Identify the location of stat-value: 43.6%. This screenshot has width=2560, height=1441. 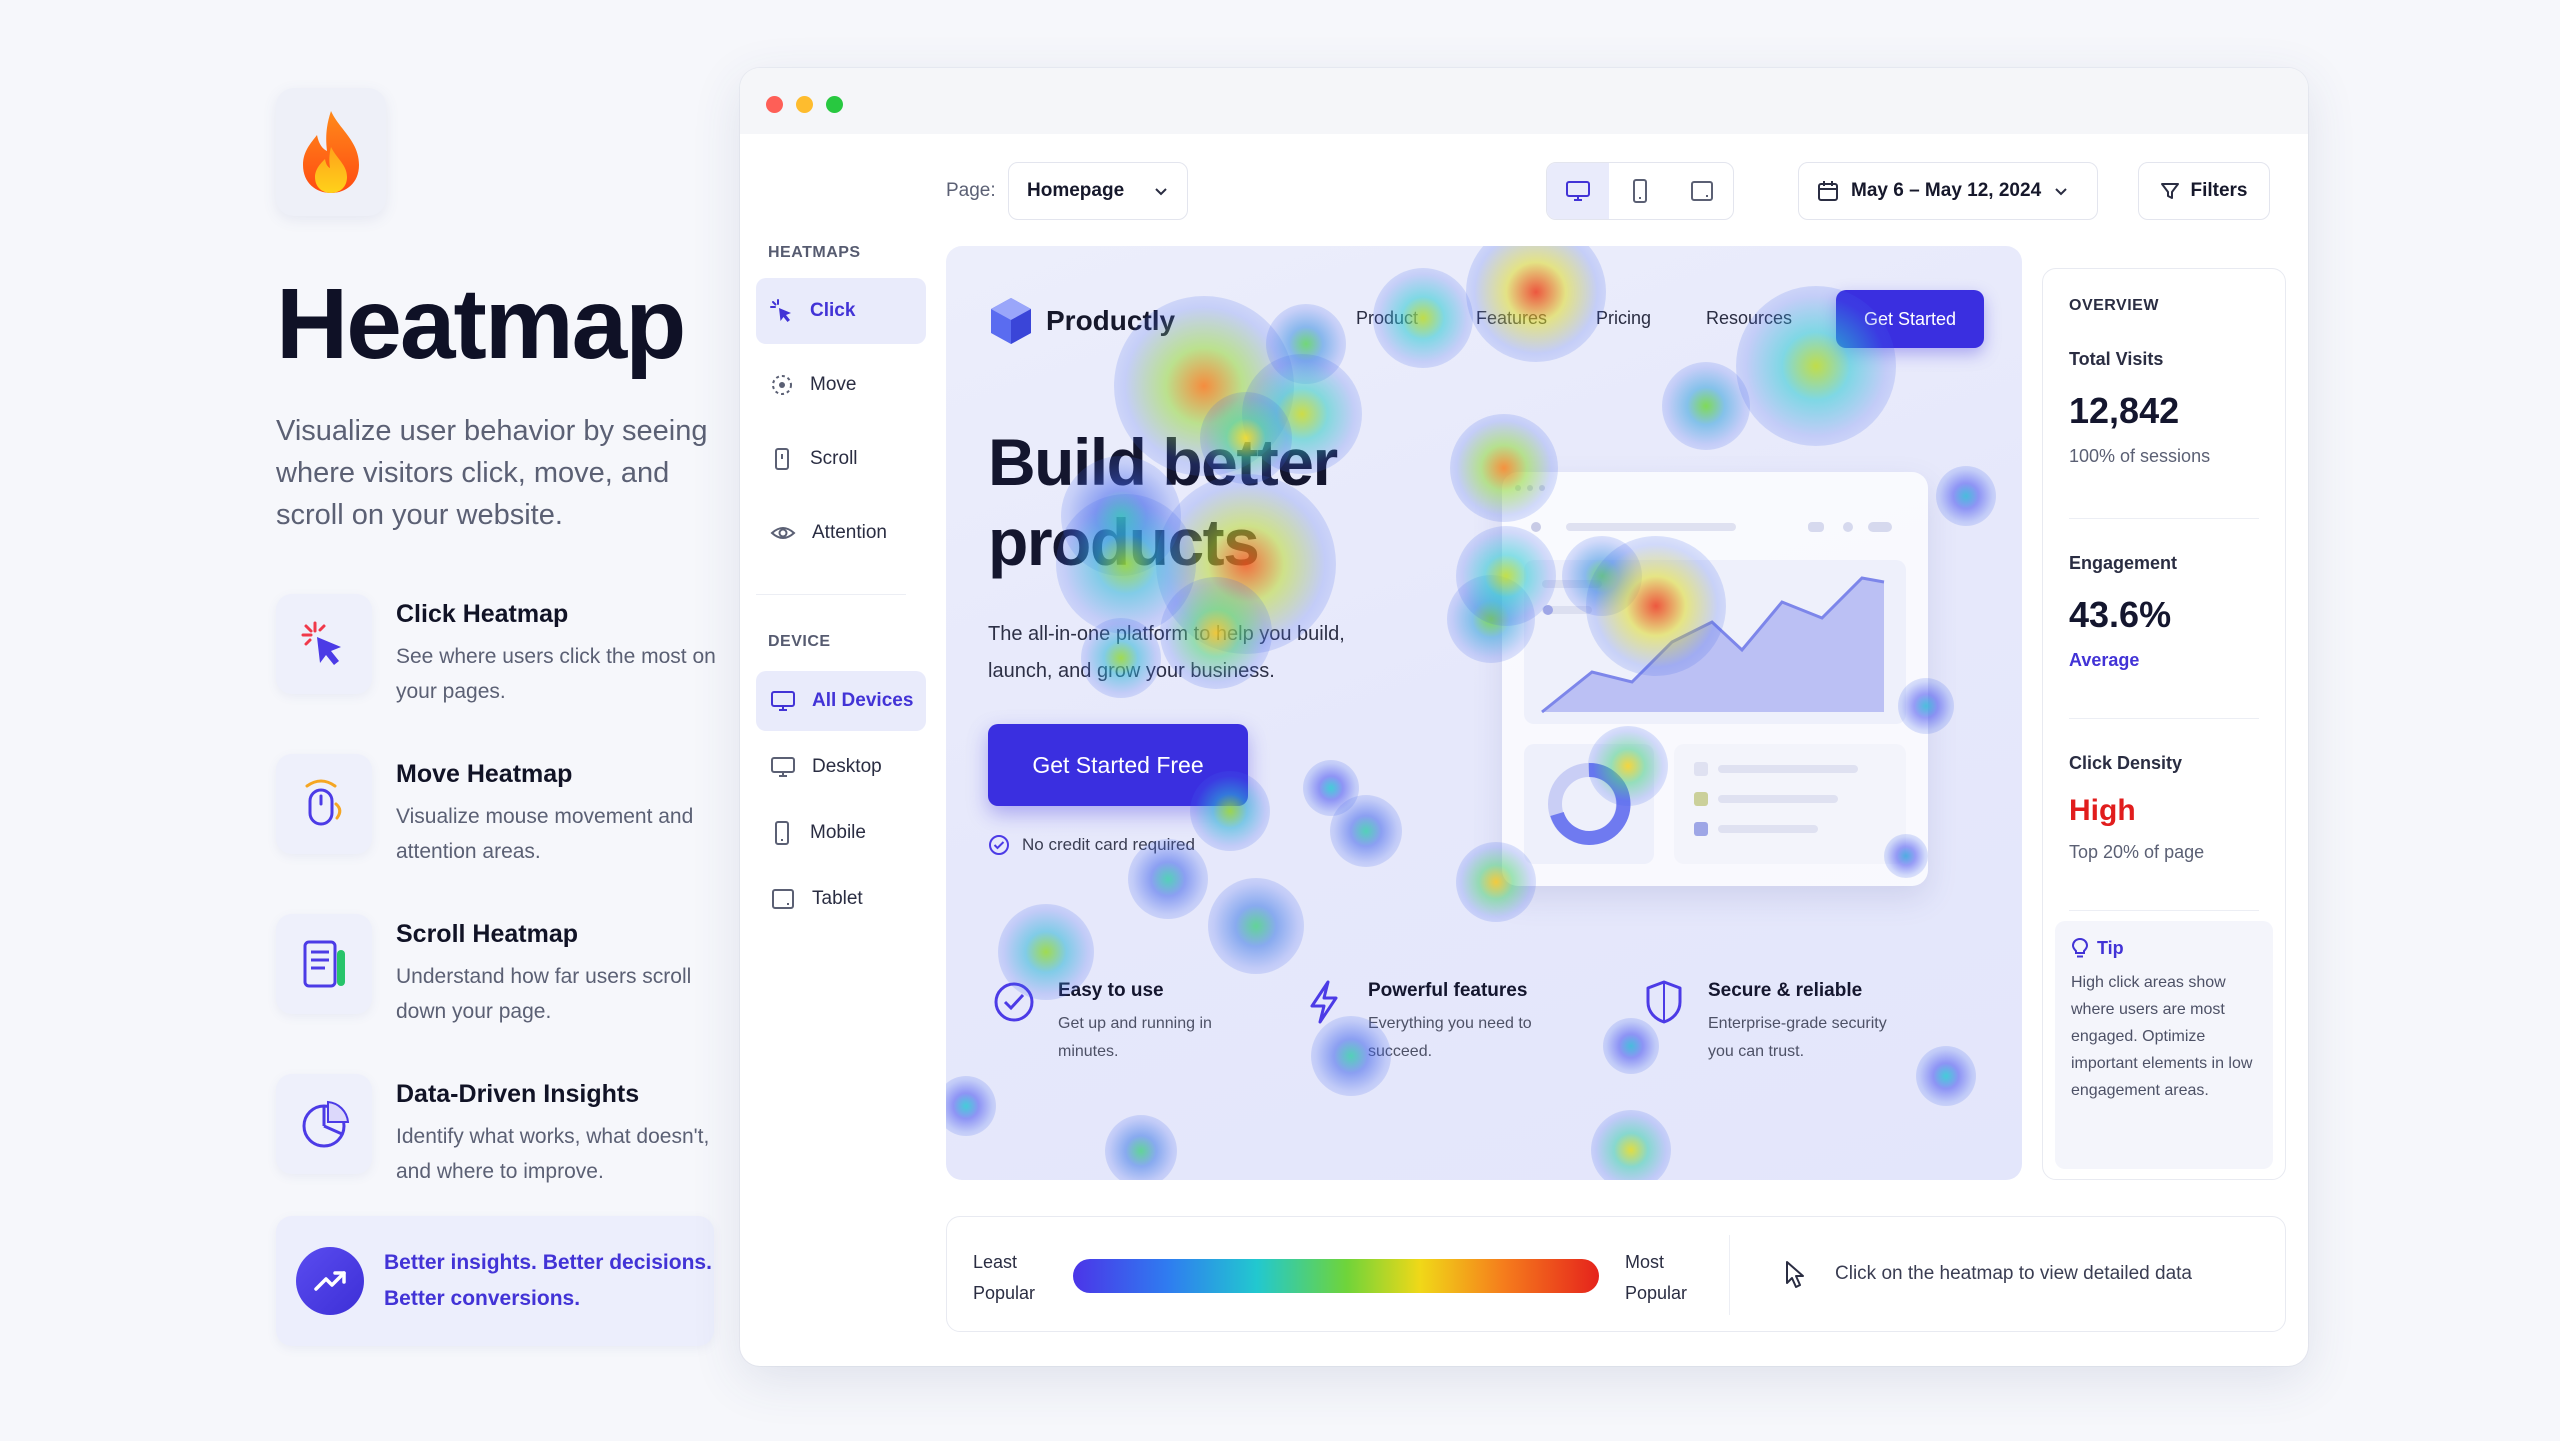
(2120, 614).